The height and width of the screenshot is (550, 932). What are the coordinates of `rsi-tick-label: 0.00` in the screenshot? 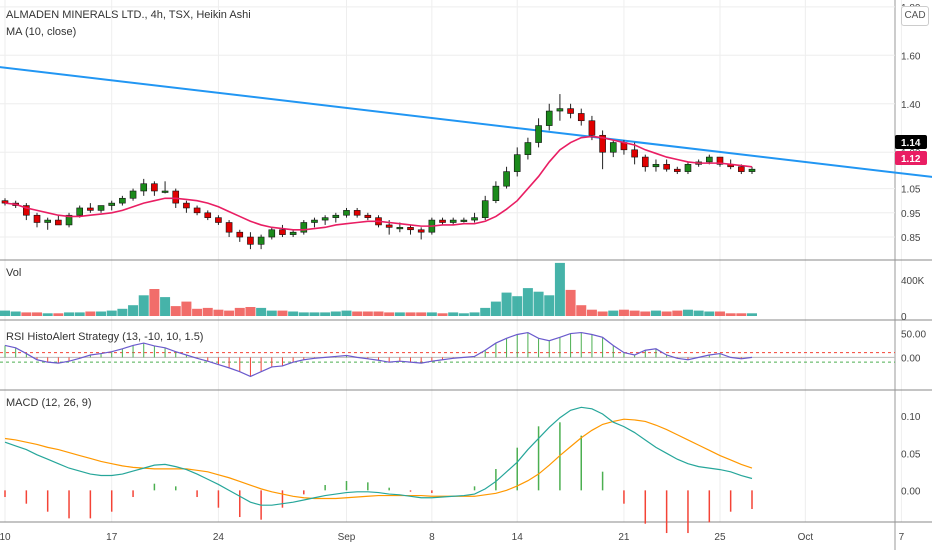 It's located at (911, 358).